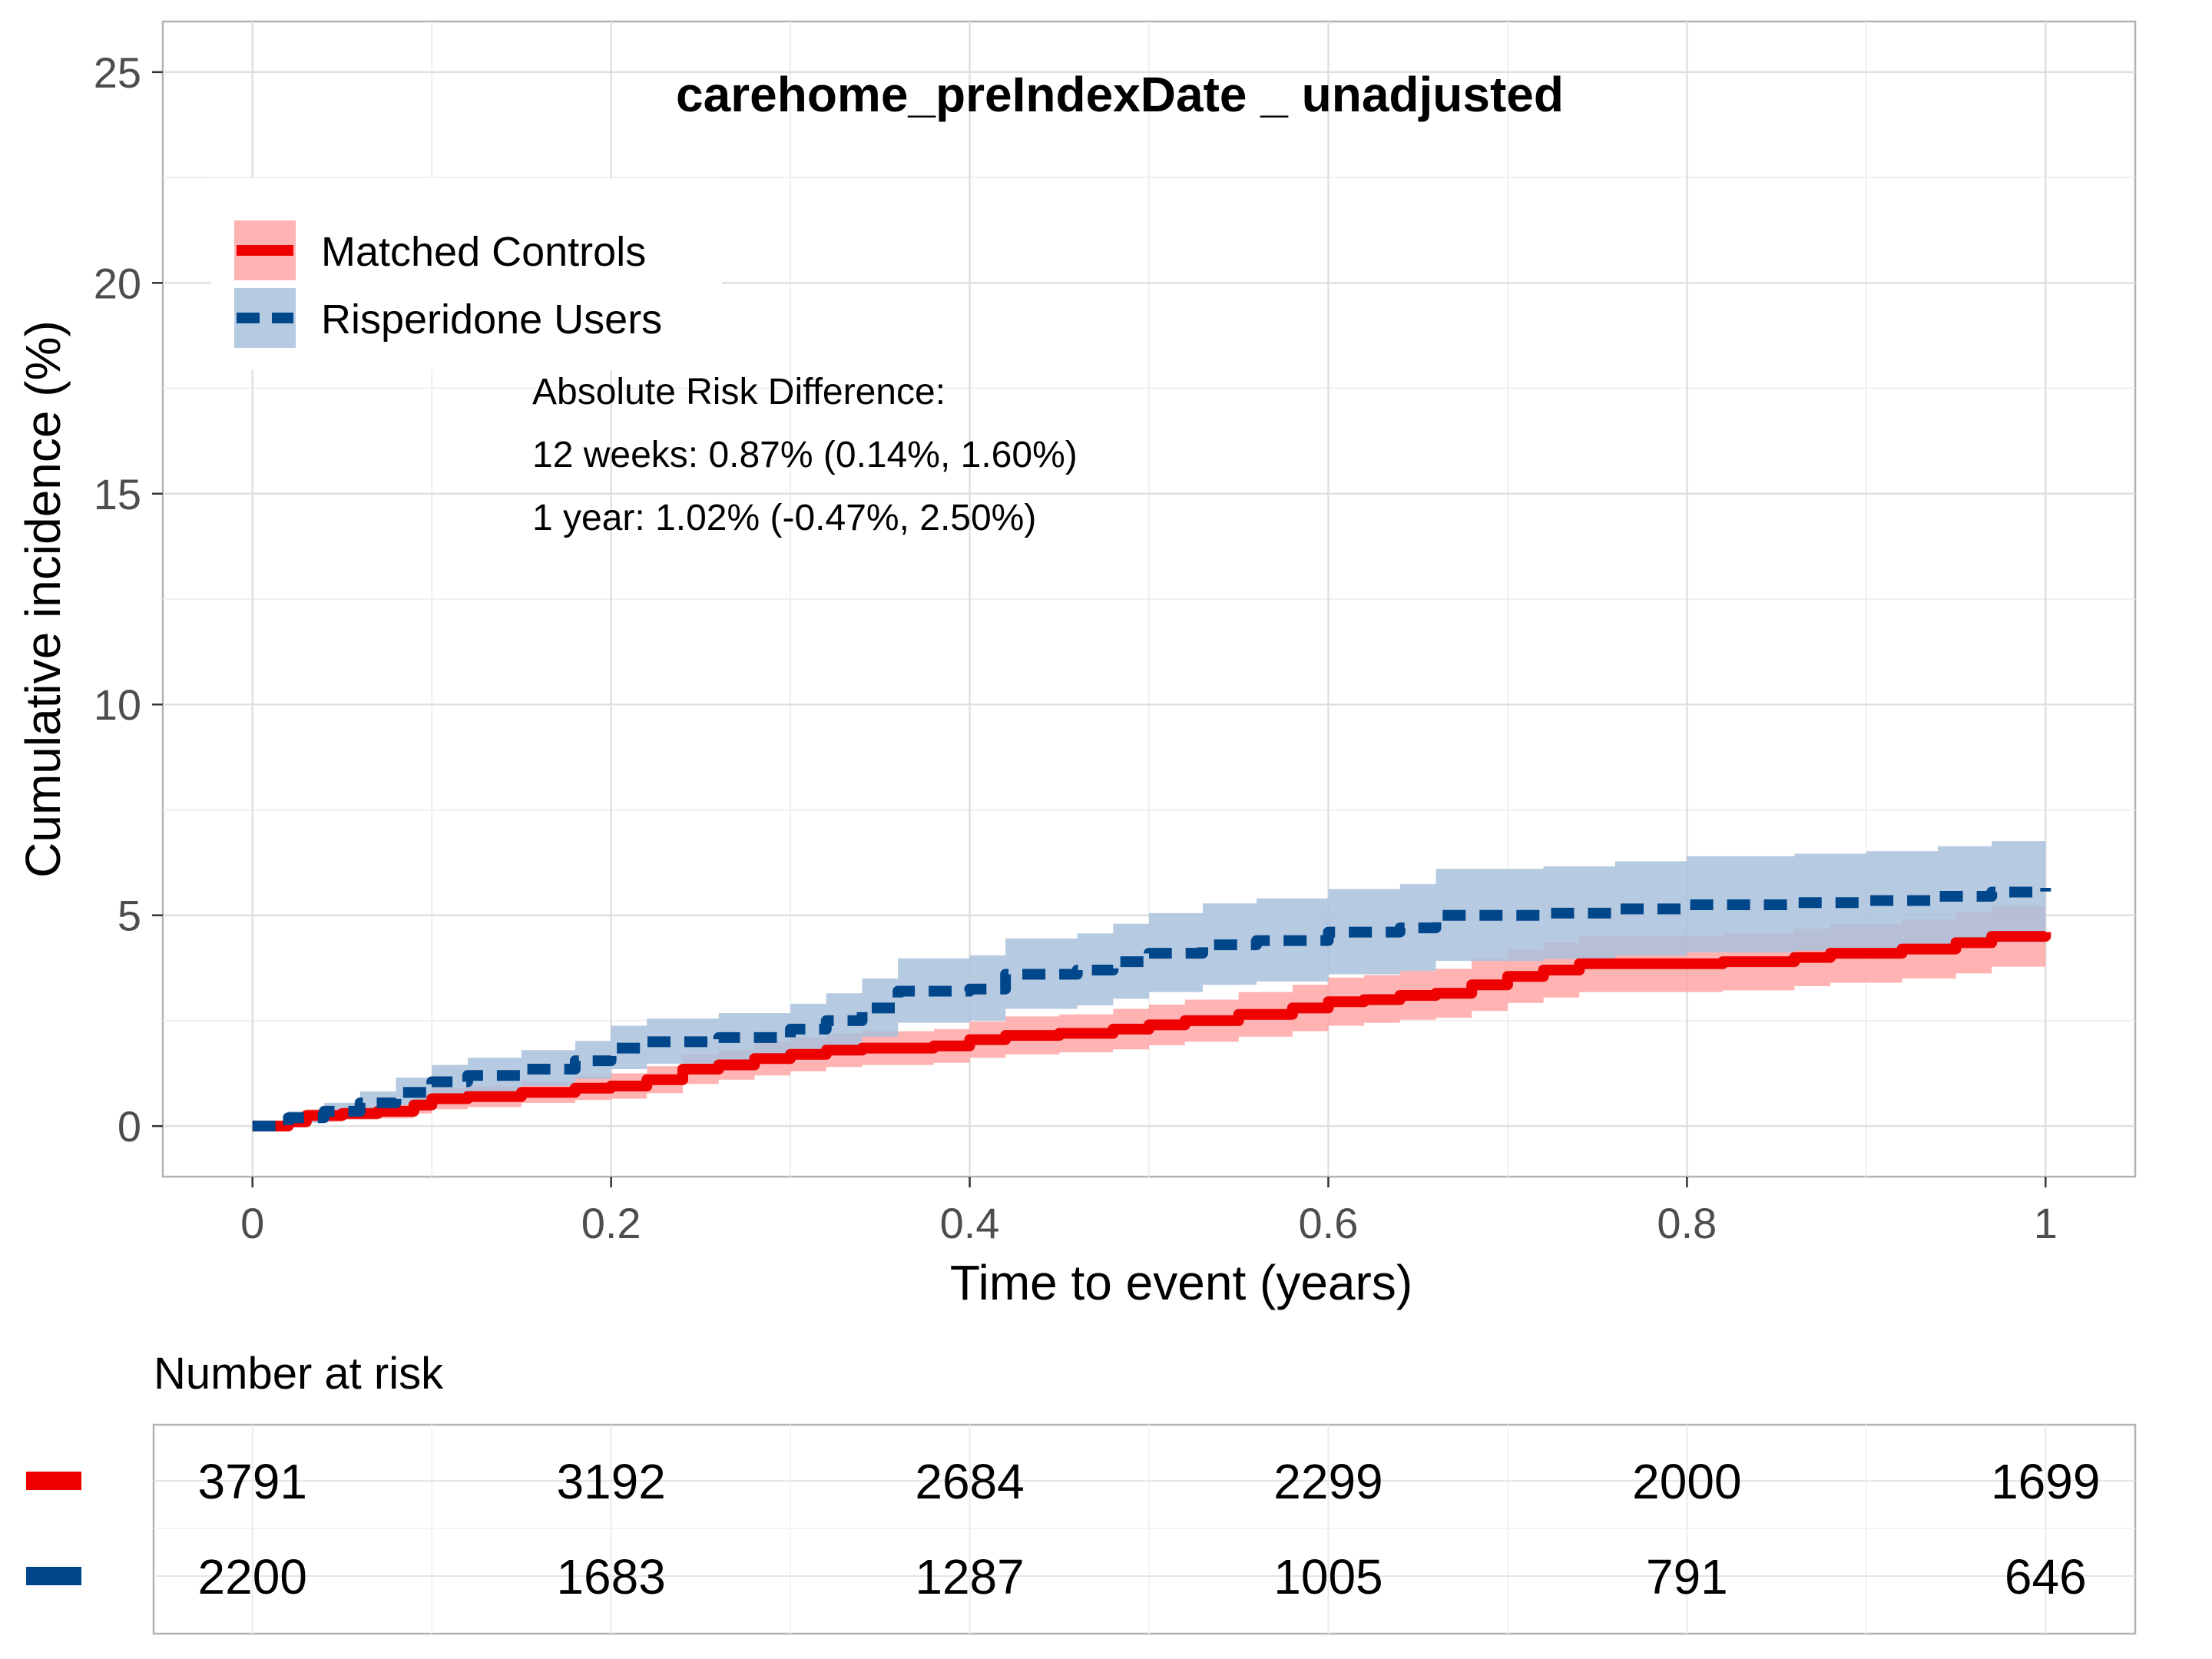 The width and height of the screenshot is (2212, 1659). What do you see at coordinates (2046, 1576) in the screenshot?
I see `risk-cell: 646` at bounding box center [2046, 1576].